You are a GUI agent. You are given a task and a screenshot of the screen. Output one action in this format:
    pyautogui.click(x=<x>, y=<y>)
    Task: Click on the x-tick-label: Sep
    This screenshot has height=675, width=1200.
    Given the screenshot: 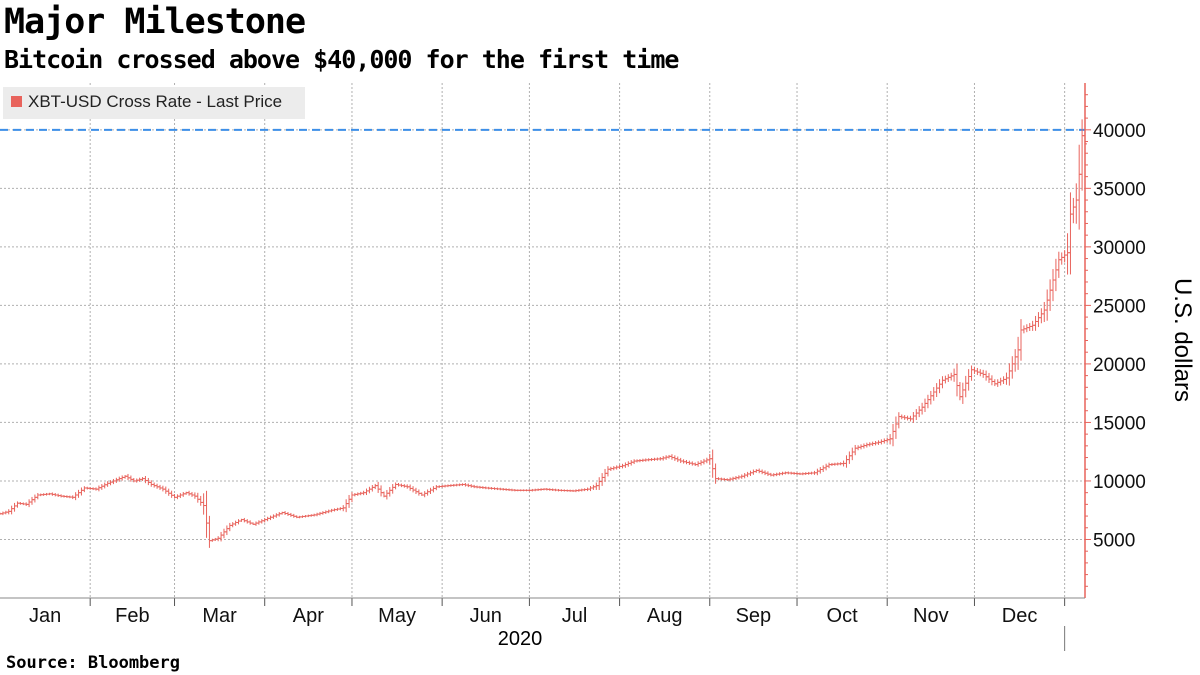 What is the action you would take?
    pyautogui.click(x=754, y=616)
    